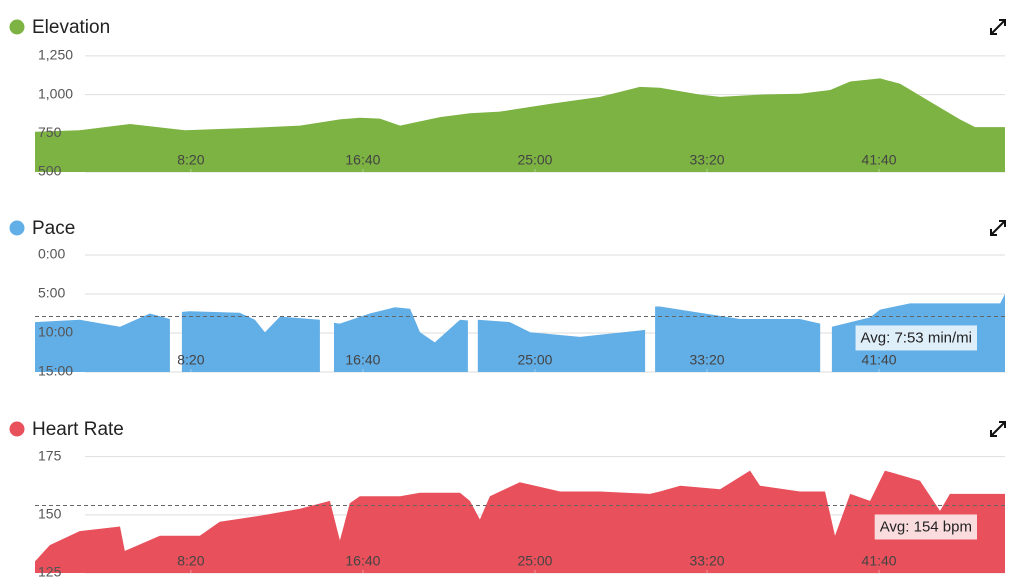  I want to click on y-tick-label: 10:00, so click(55, 332).